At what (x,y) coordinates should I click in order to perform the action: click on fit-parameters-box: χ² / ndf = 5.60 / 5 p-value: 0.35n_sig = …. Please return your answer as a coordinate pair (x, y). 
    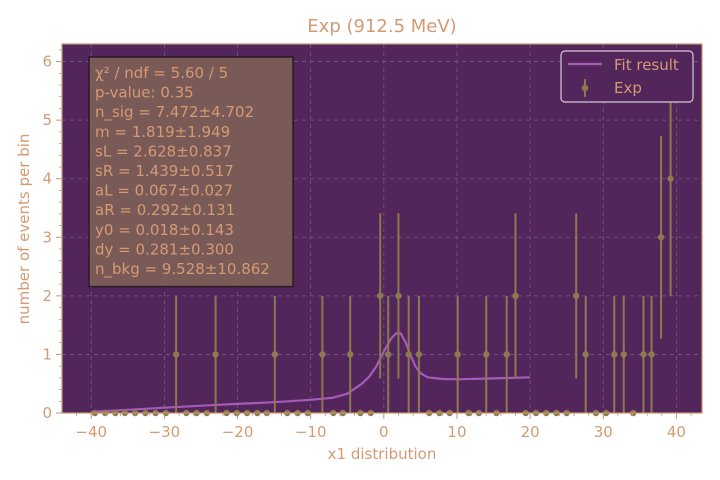
    Looking at the image, I should click on (191, 172).